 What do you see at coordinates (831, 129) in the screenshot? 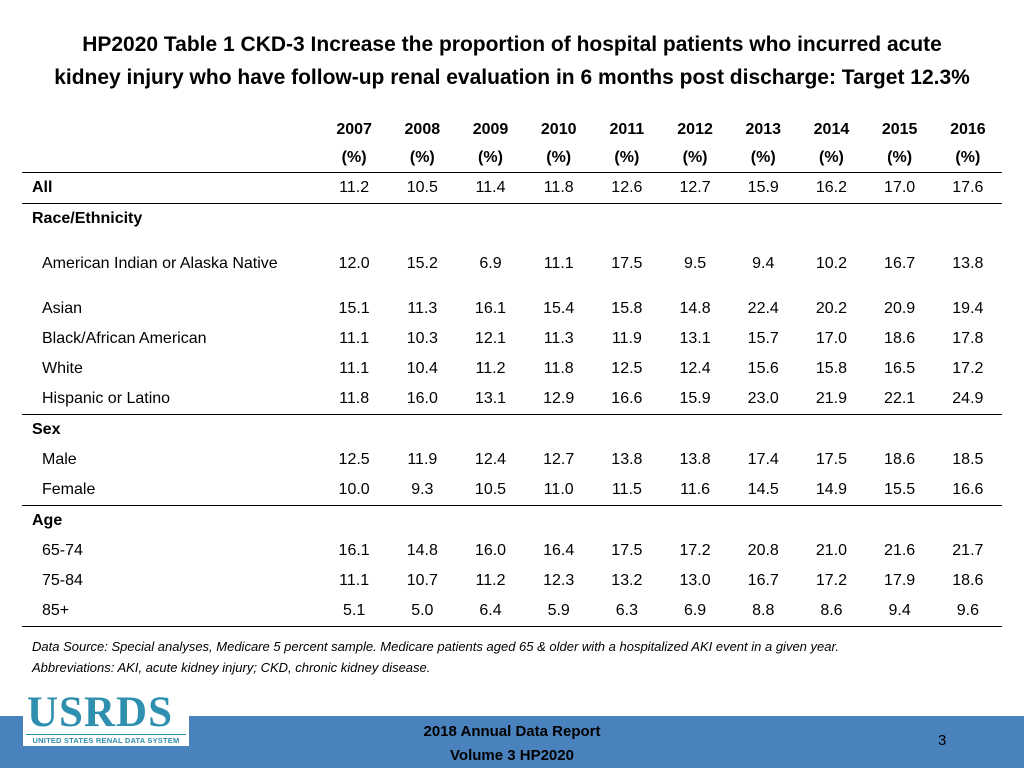
I see `header-year: 2014` at bounding box center [831, 129].